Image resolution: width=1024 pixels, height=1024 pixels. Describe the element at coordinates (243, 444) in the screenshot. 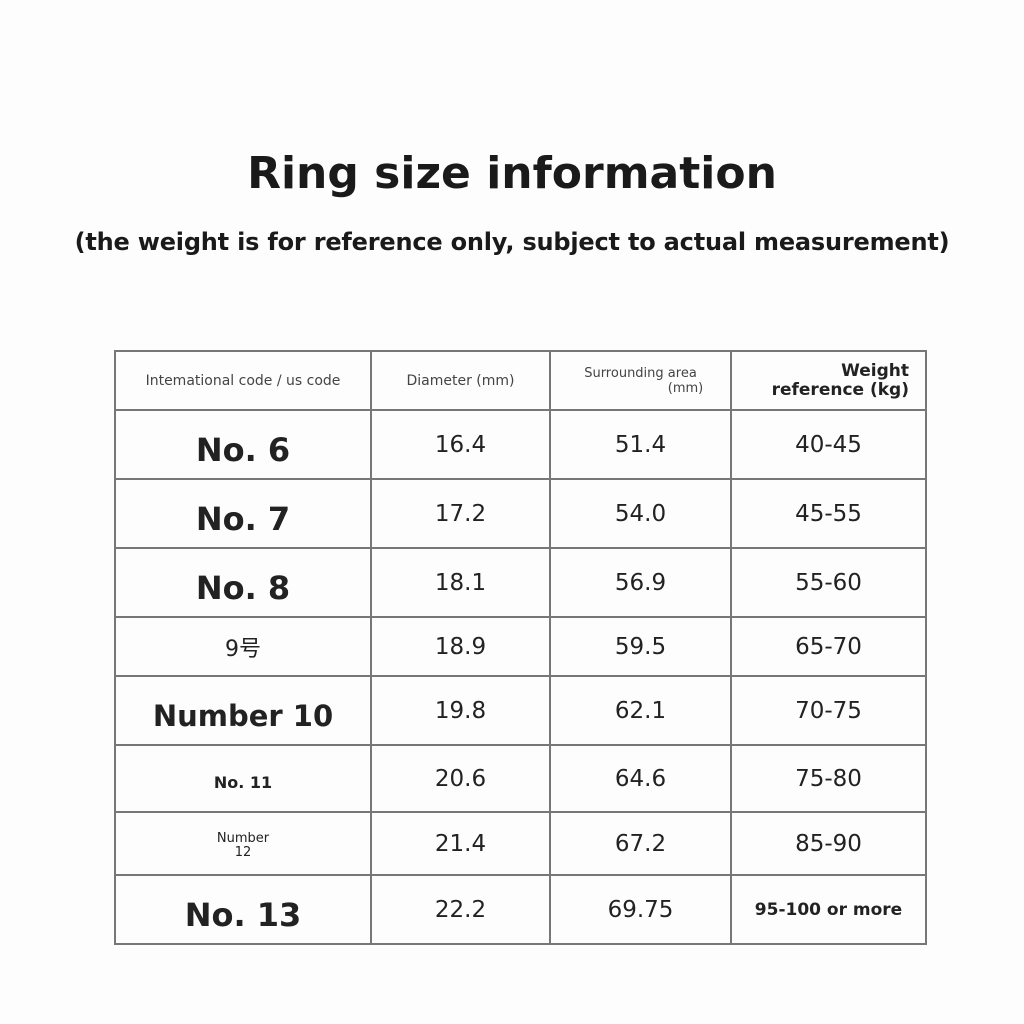

I see `size-code-cell: No. 6` at that location.